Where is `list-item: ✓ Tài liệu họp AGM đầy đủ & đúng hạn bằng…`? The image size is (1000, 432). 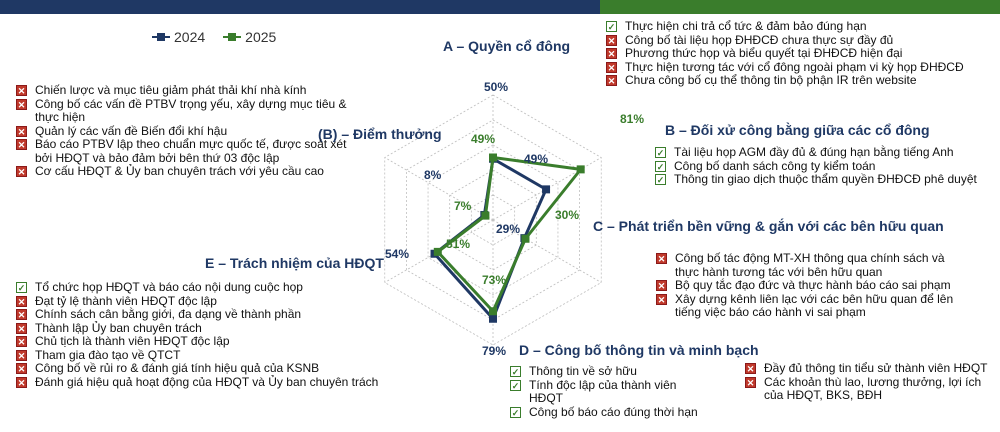 list-item: ✓ Tài liệu họp AGM đầy đủ & đúng hạn bằng… is located at coordinates (804, 152).